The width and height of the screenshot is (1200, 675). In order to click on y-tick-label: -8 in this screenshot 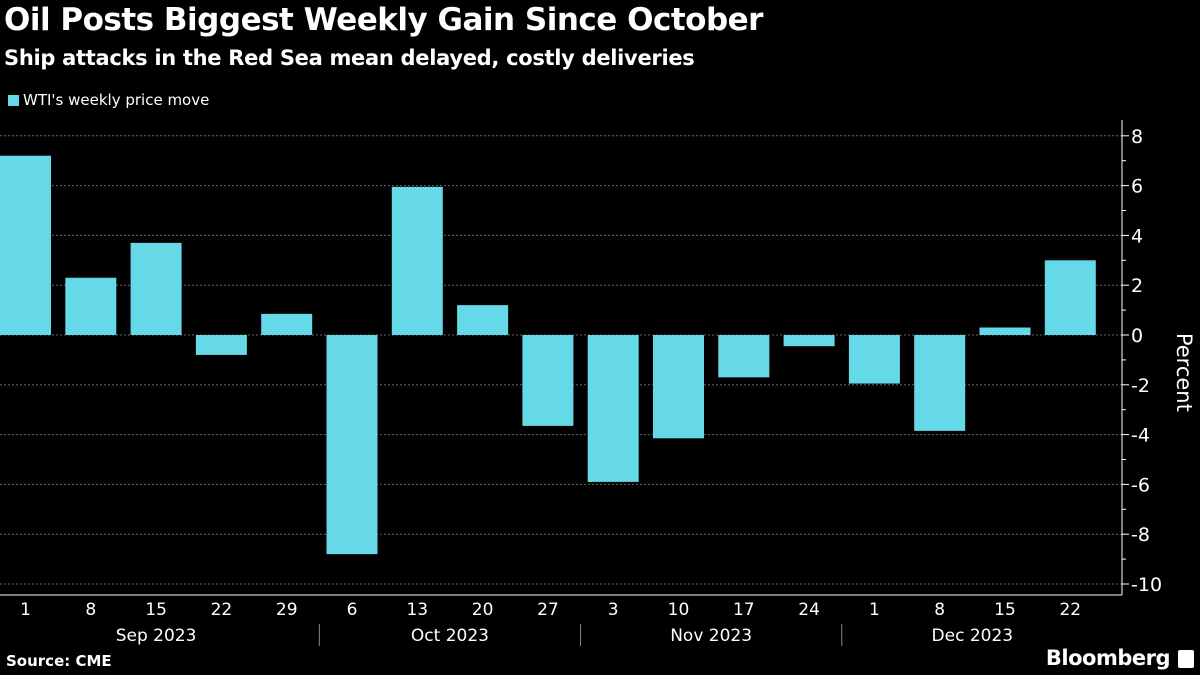, I will do `click(1140, 535)`.